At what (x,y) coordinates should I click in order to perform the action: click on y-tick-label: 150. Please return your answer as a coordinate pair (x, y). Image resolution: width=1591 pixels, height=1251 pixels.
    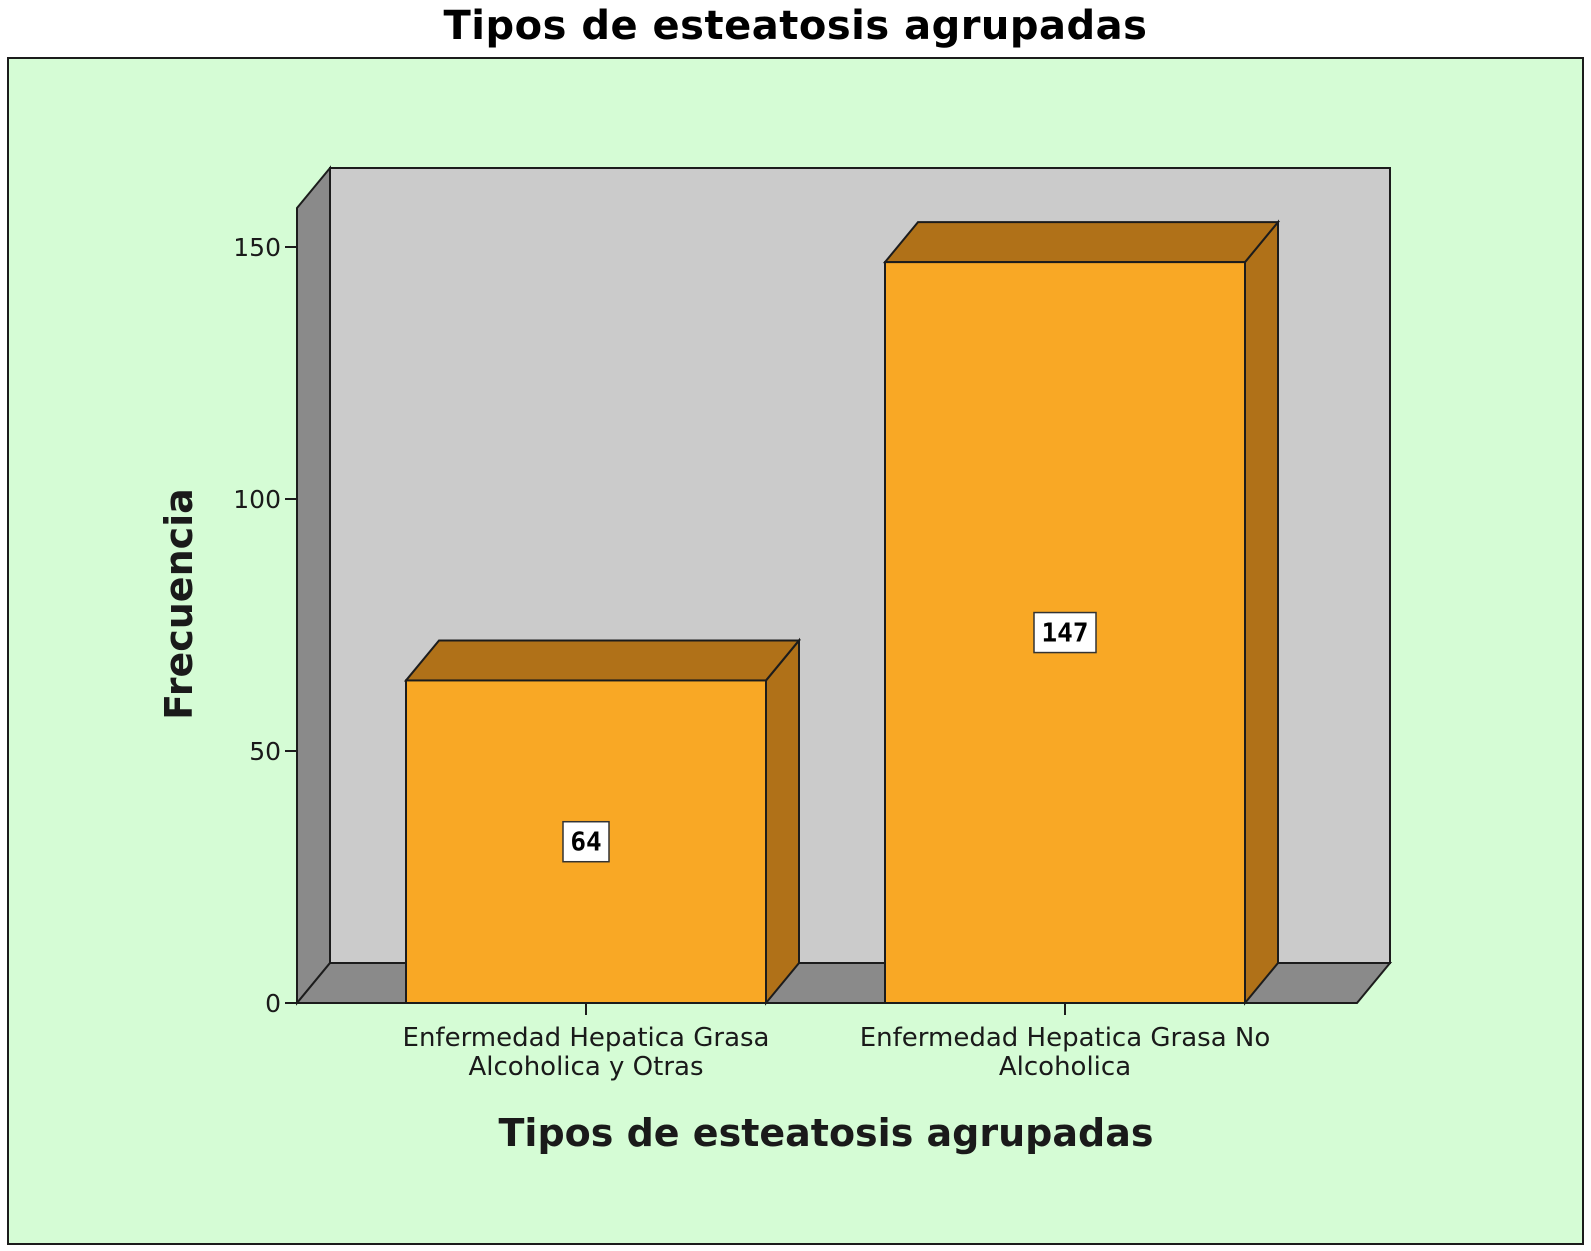
    Looking at the image, I should click on (257, 247).